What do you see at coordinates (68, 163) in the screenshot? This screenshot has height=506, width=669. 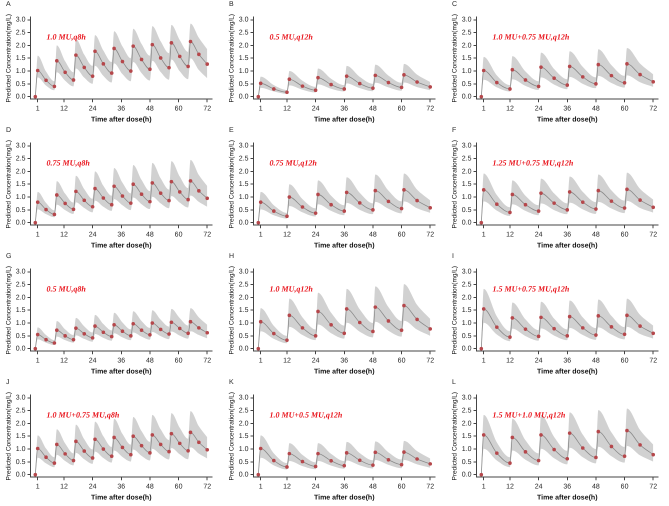 I see `annotation: 0.75 MU,q8h` at bounding box center [68, 163].